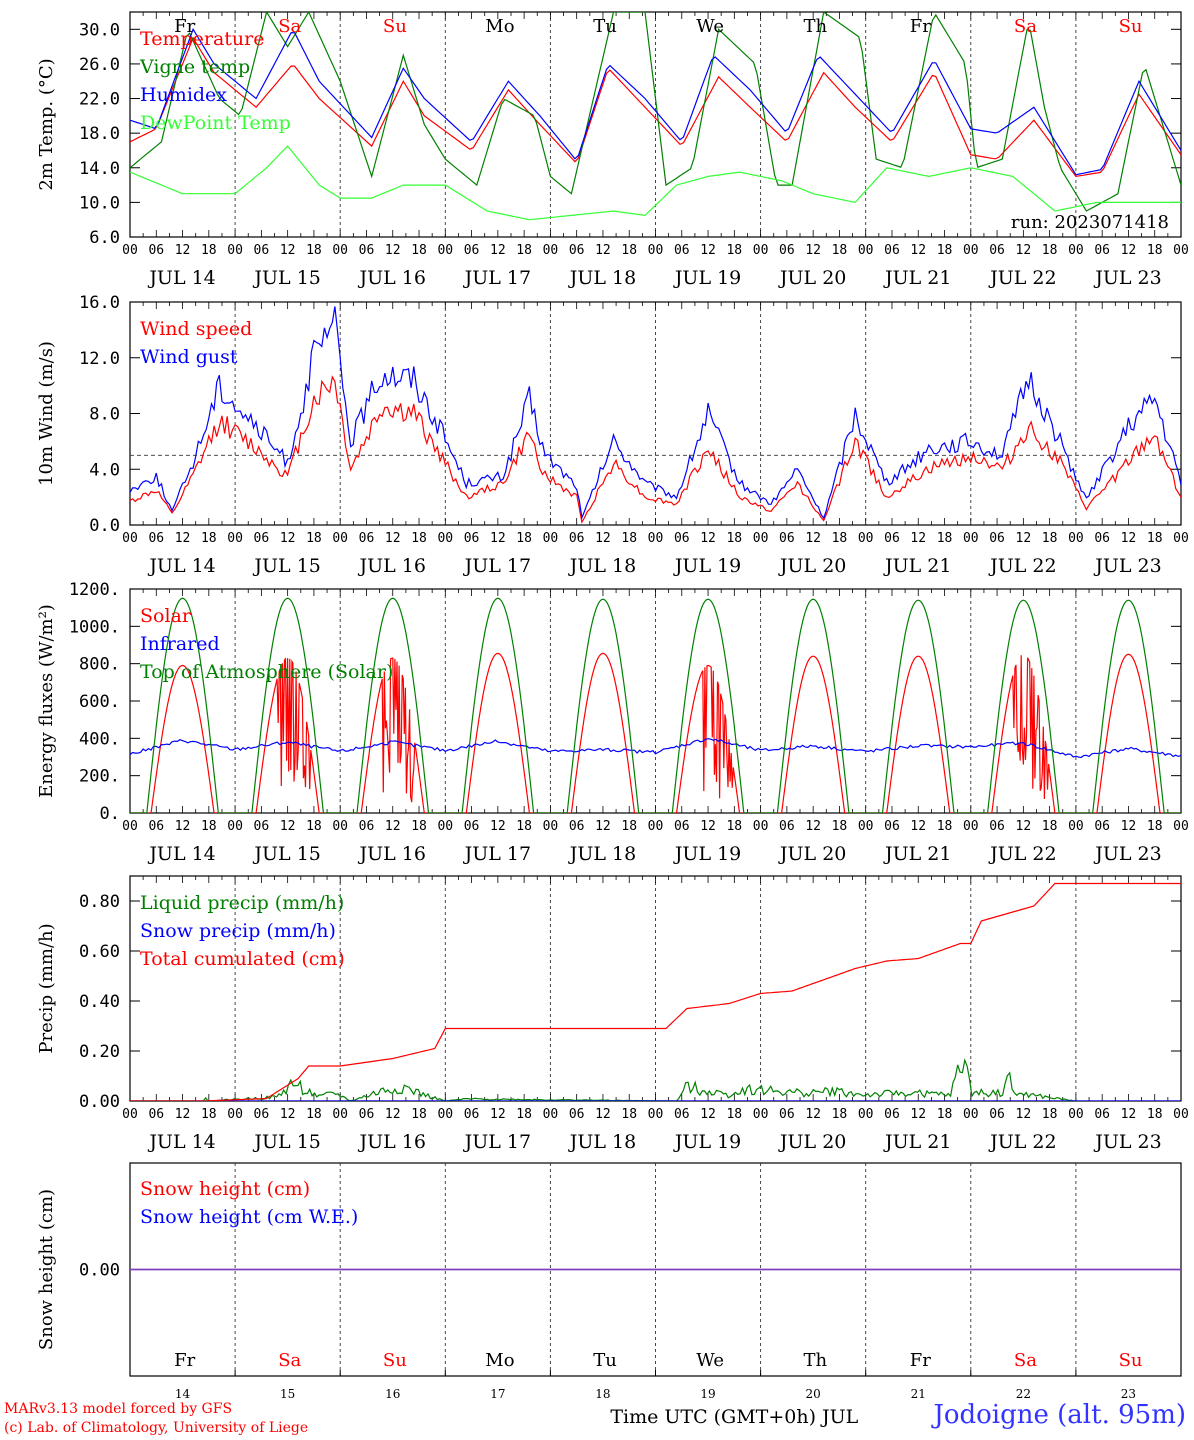  Describe the element at coordinates (655, 732) in the screenshot. I see `series-line-solar` at that location.